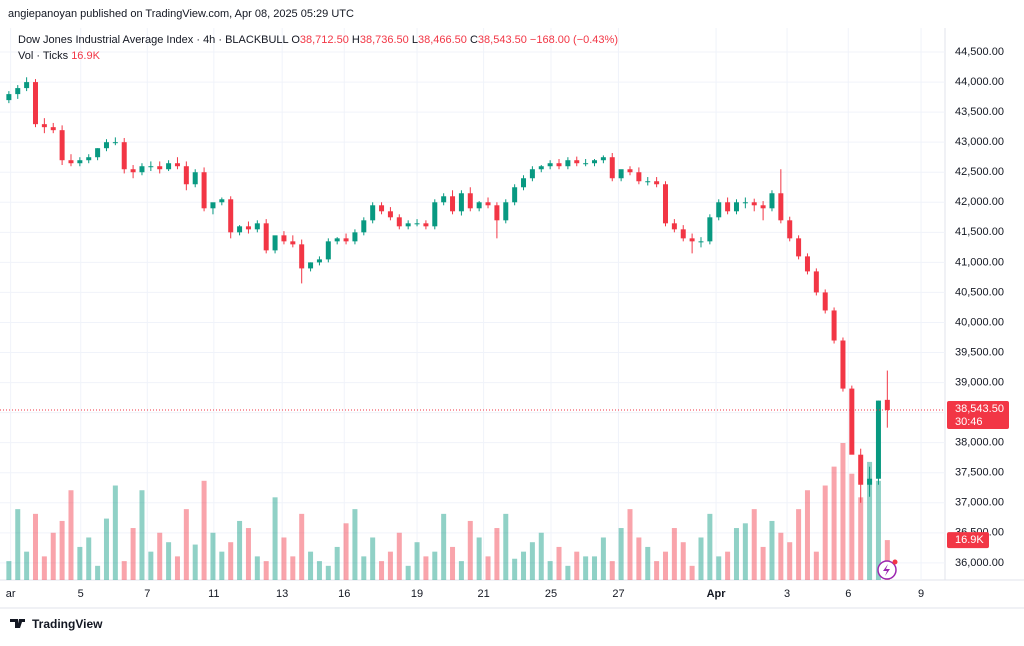 The image size is (1024, 646). Describe the element at coordinates (483, 594) in the screenshot. I see `x-tick-label: 21` at that location.